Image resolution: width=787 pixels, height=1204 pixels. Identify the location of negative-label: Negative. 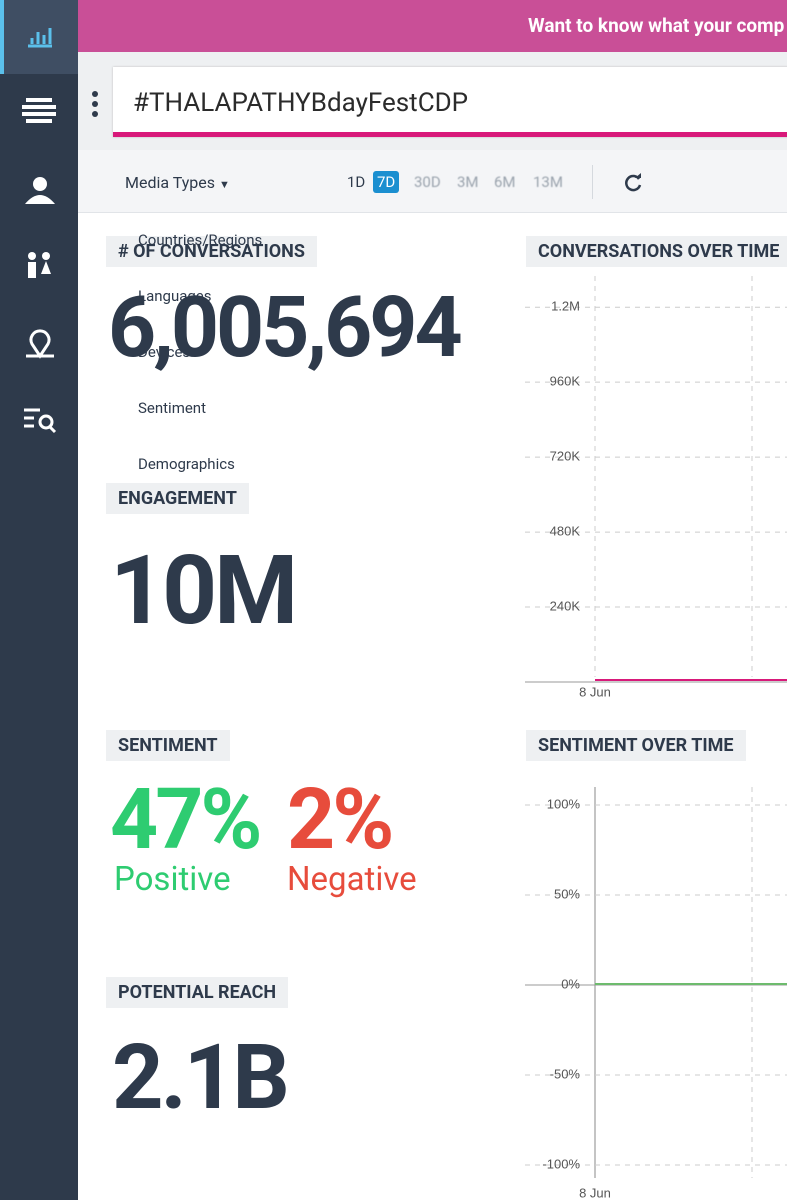
(352, 879).